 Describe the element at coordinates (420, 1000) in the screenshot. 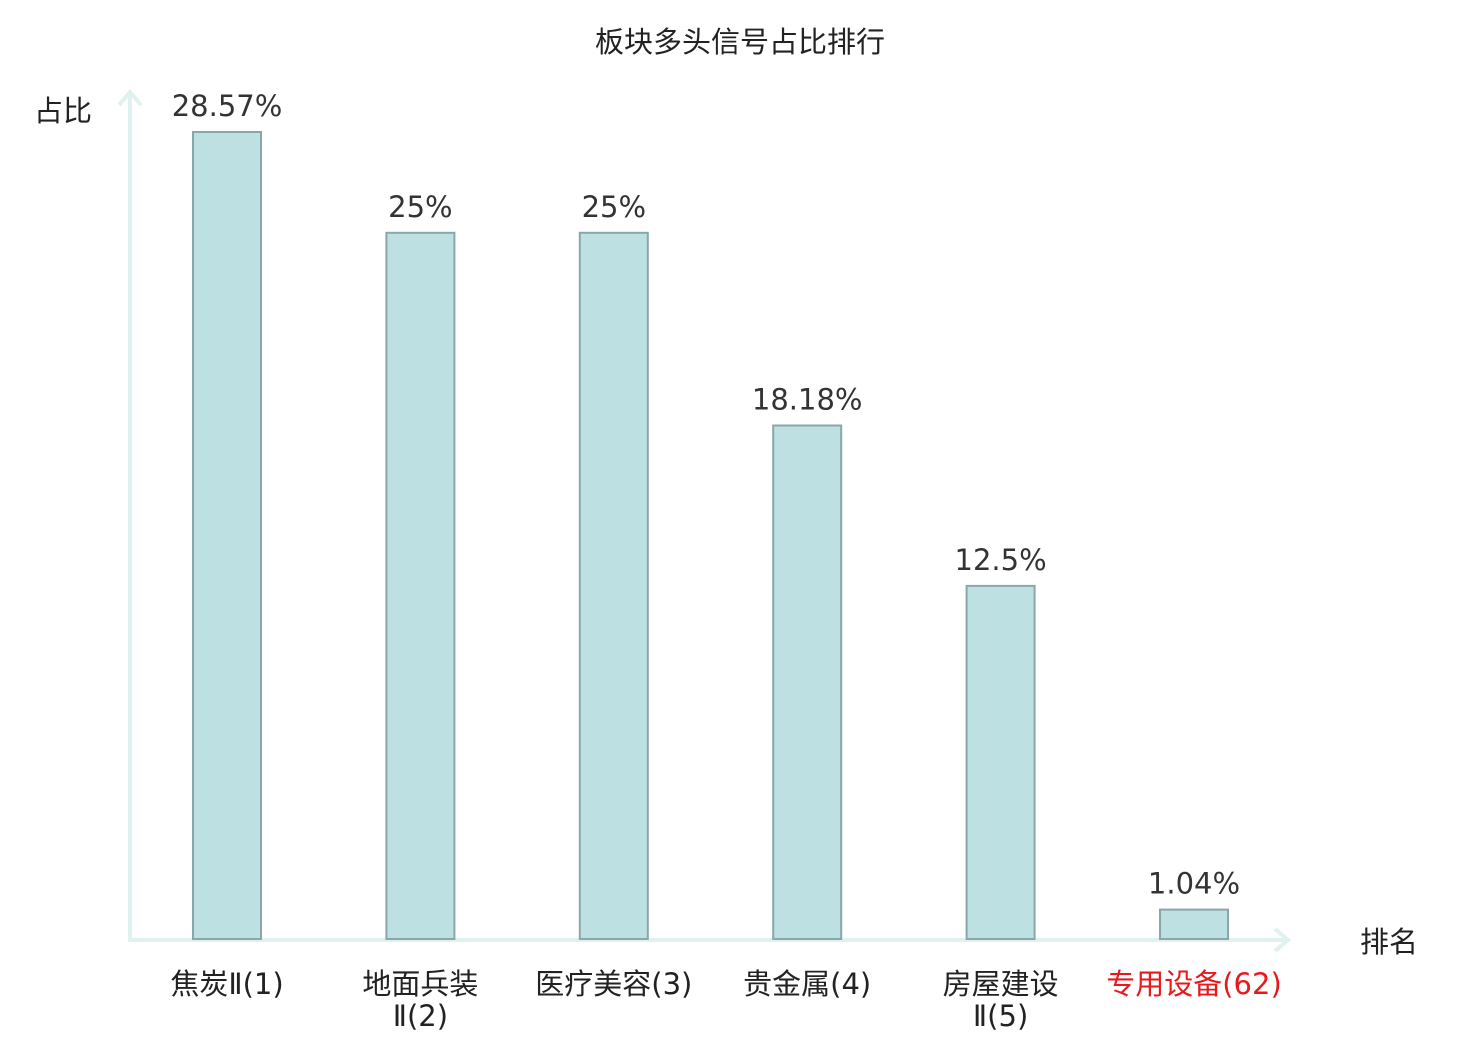

I see `category-label-2: 地面兵装 Ⅱ(2)` at that location.